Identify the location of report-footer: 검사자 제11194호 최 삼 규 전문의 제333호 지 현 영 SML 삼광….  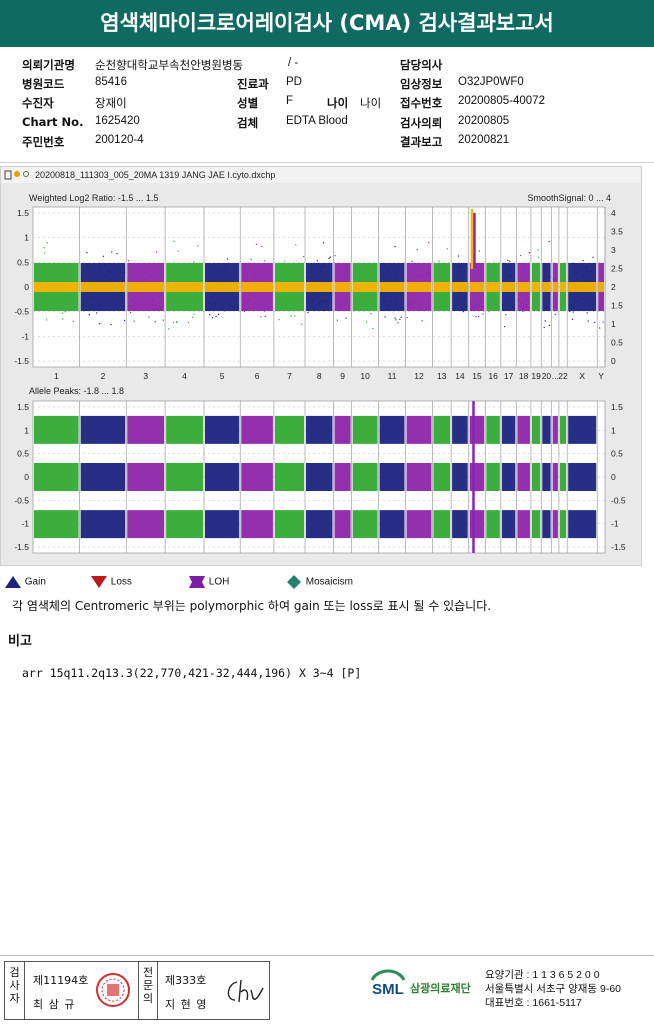
(327, 989).